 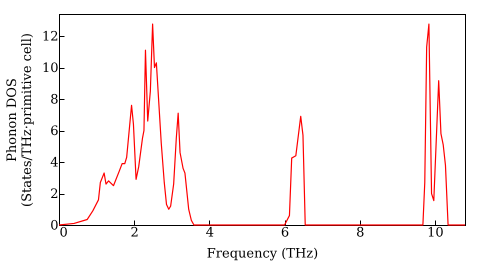 I want to click on x-tick-label: 8, so click(x=360, y=233).